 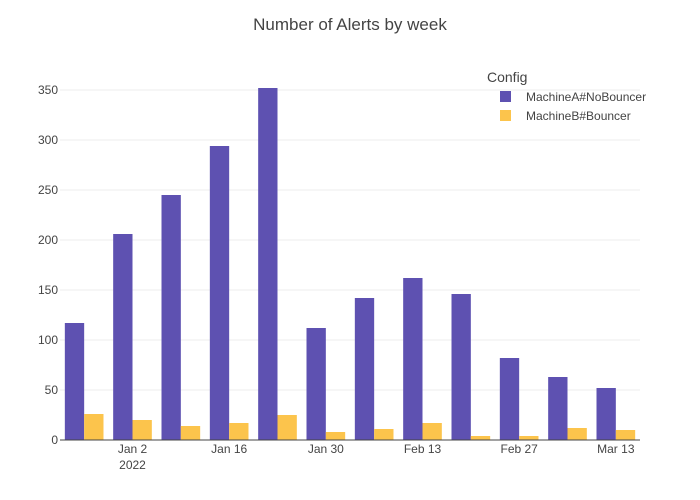 What do you see at coordinates (586, 97) in the screenshot?
I see `legend-item-label: MachineA#NoBouncer` at bounding box center [586, 97].